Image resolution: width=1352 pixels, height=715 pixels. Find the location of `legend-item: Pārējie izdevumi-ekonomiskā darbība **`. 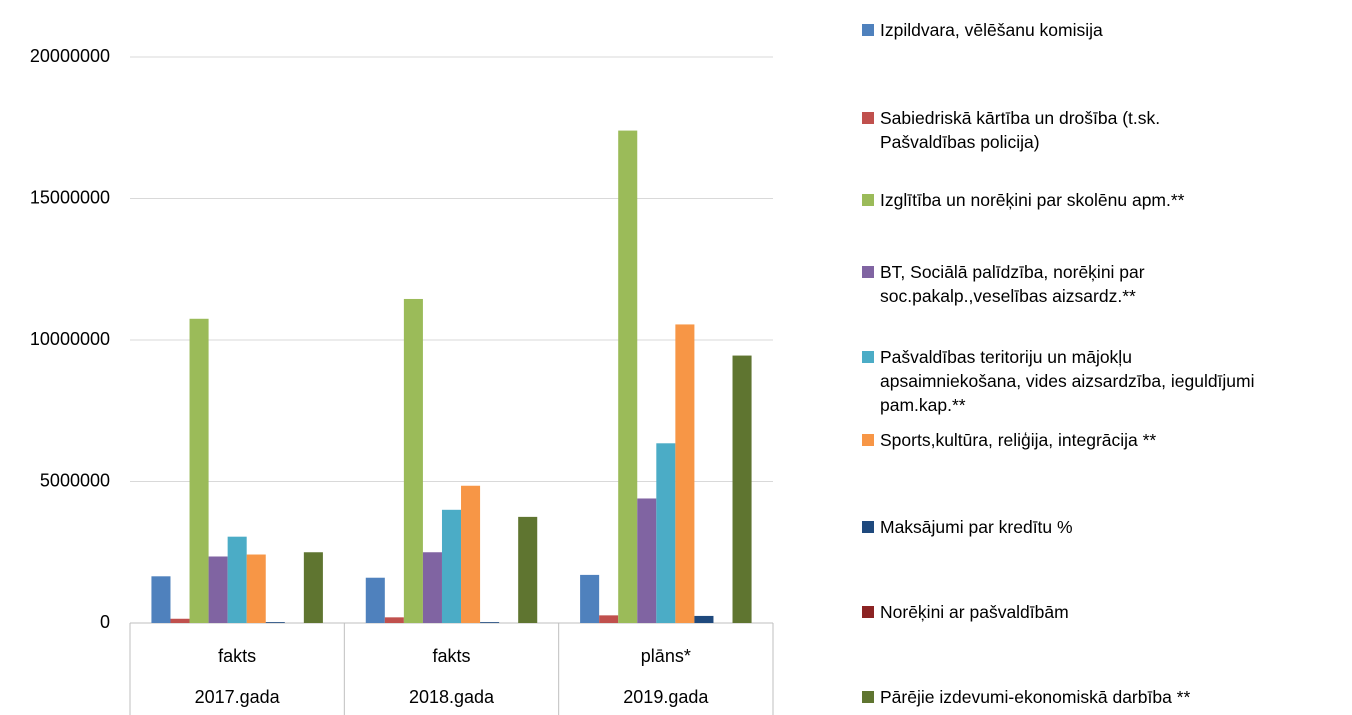

legend-item: Pārējie izdevumi-ekonomiskā darbība ** is located at coordinates (1026, 697).